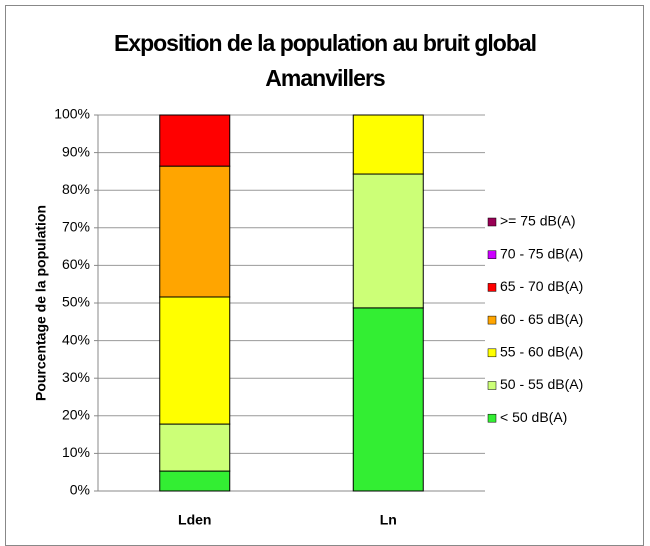 The height and width of the screenshot is (546, 650). I want to click on legend-label: 60 - 65 dB(A), so click(541, 319).